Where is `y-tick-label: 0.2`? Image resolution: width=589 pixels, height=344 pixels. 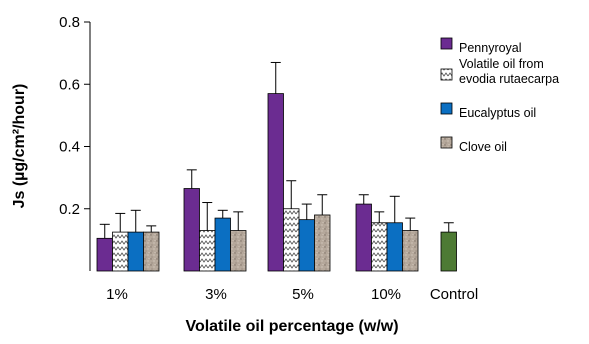 y-tick-label: 0.2 is located at coordinates (69, 209).